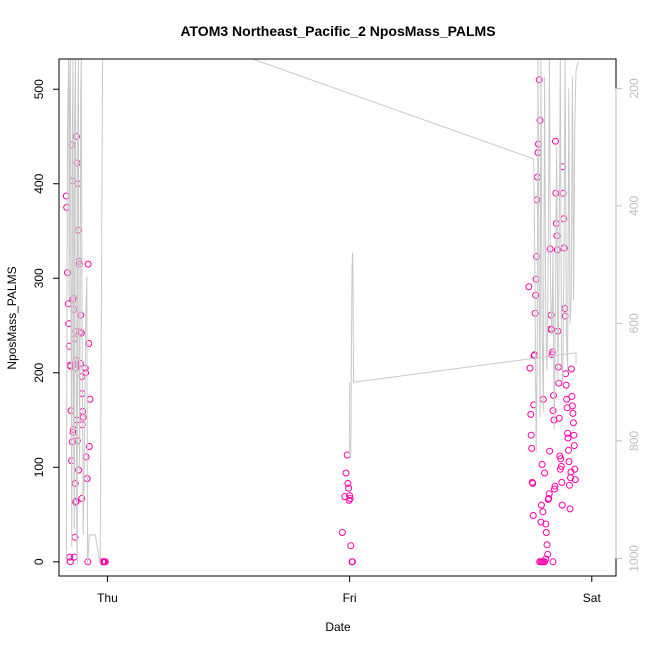 The height and width of the screenshot is (650, 650). I want to click on y-tick-label: 0, so click(39, 561).